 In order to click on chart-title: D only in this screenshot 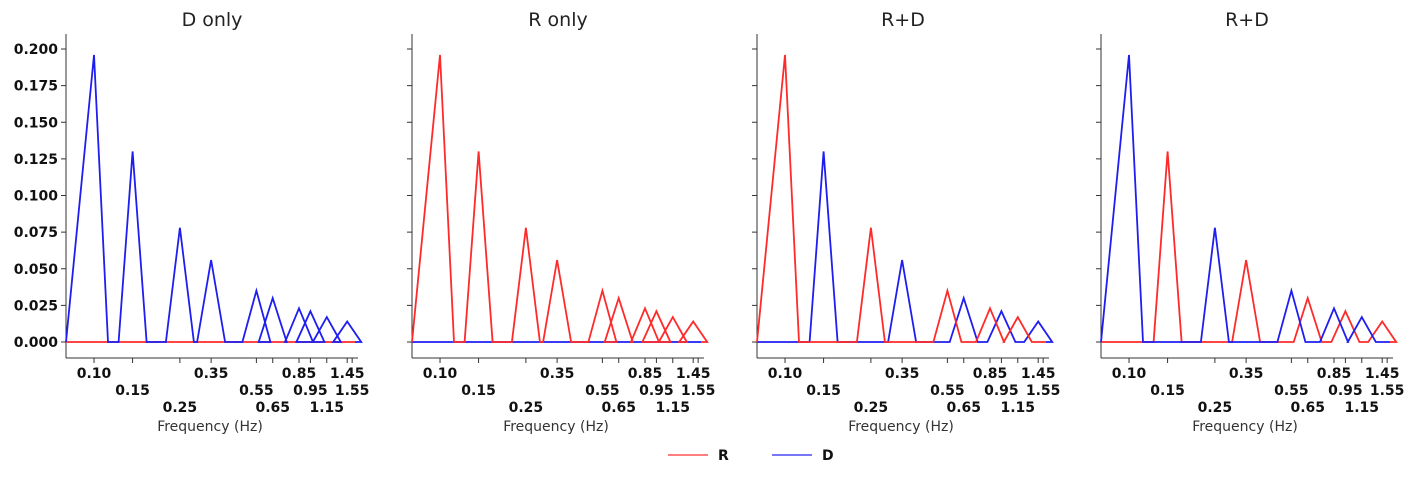, I will do `click(212, 20)`.